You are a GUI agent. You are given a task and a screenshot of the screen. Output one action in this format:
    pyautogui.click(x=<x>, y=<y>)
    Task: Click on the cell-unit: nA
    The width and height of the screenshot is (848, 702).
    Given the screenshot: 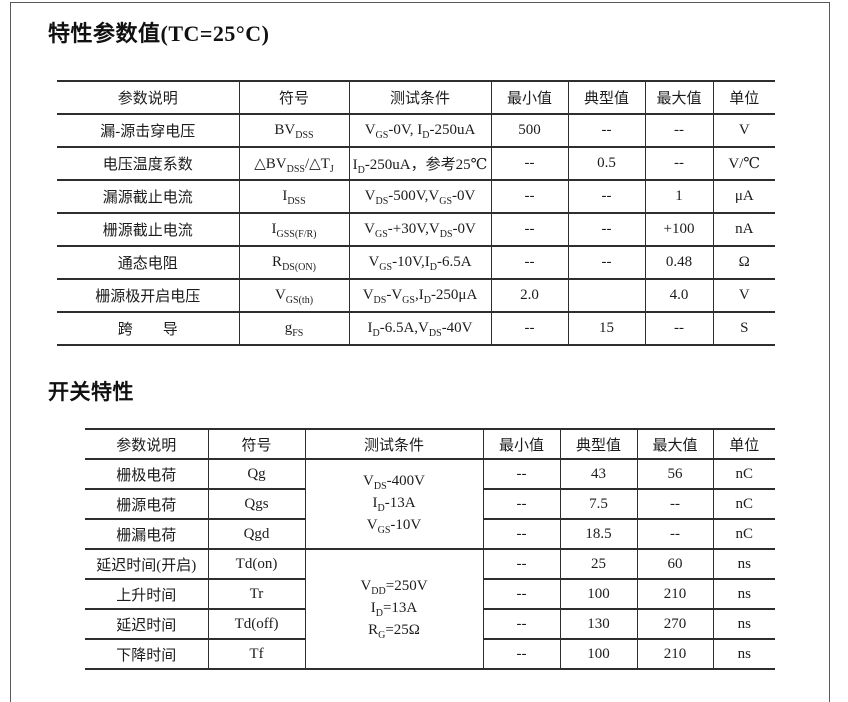 What is the action you would take?
    pyautogui.click(x=743, y=229)
    